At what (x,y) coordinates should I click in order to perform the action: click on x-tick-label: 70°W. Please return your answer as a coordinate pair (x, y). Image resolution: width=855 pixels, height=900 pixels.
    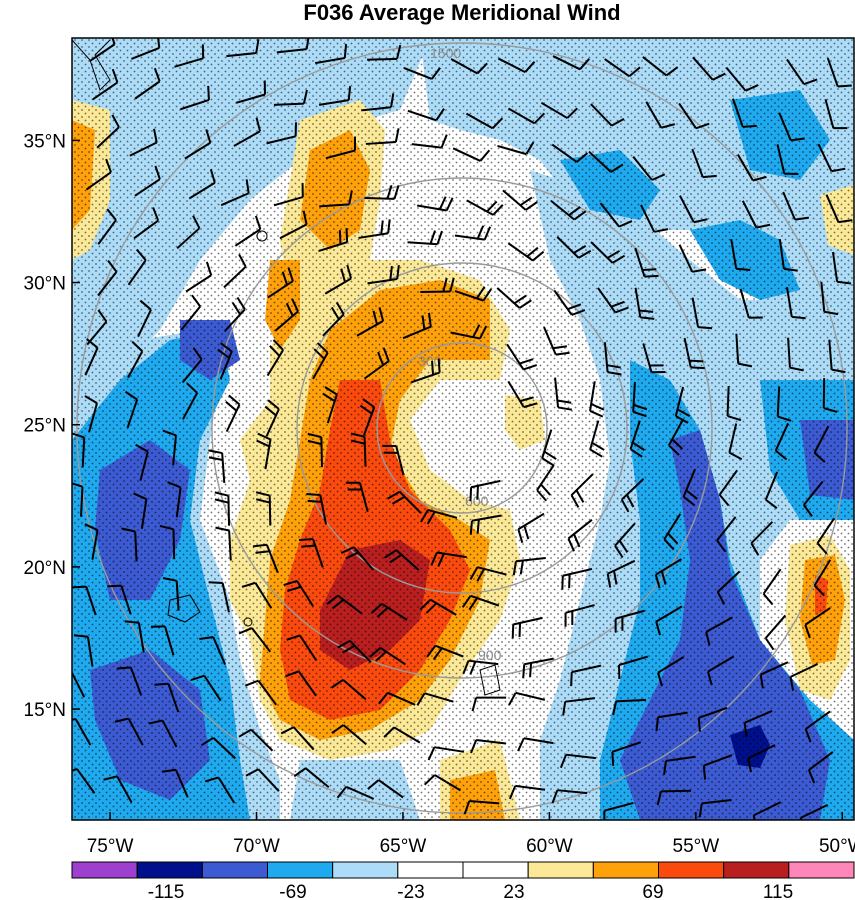
    Looking at the image, I should click on (256, 846).